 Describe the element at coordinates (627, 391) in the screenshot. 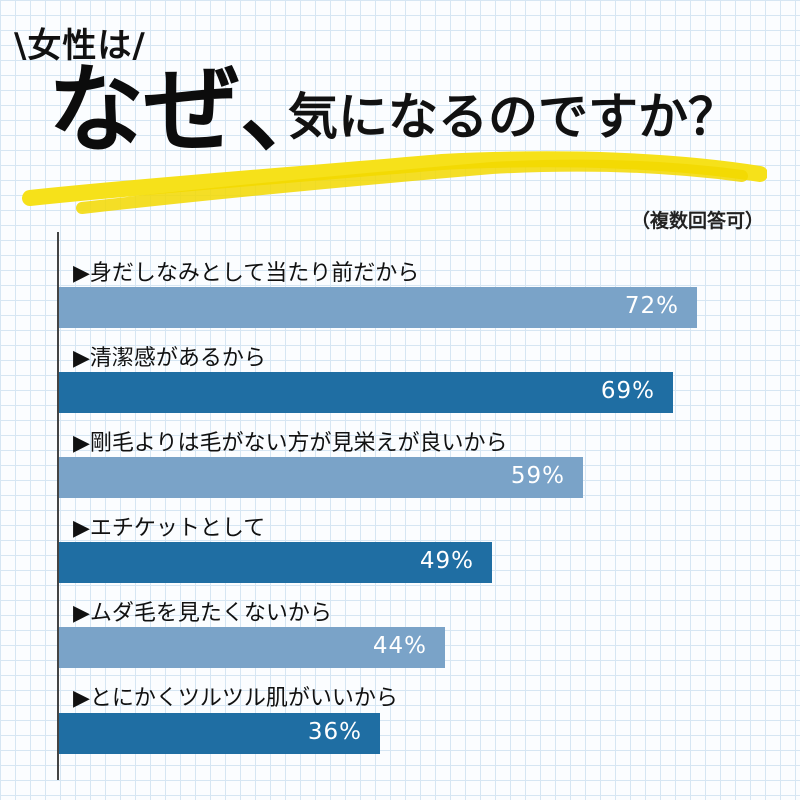

I see `bar-value: 69%` at that location.